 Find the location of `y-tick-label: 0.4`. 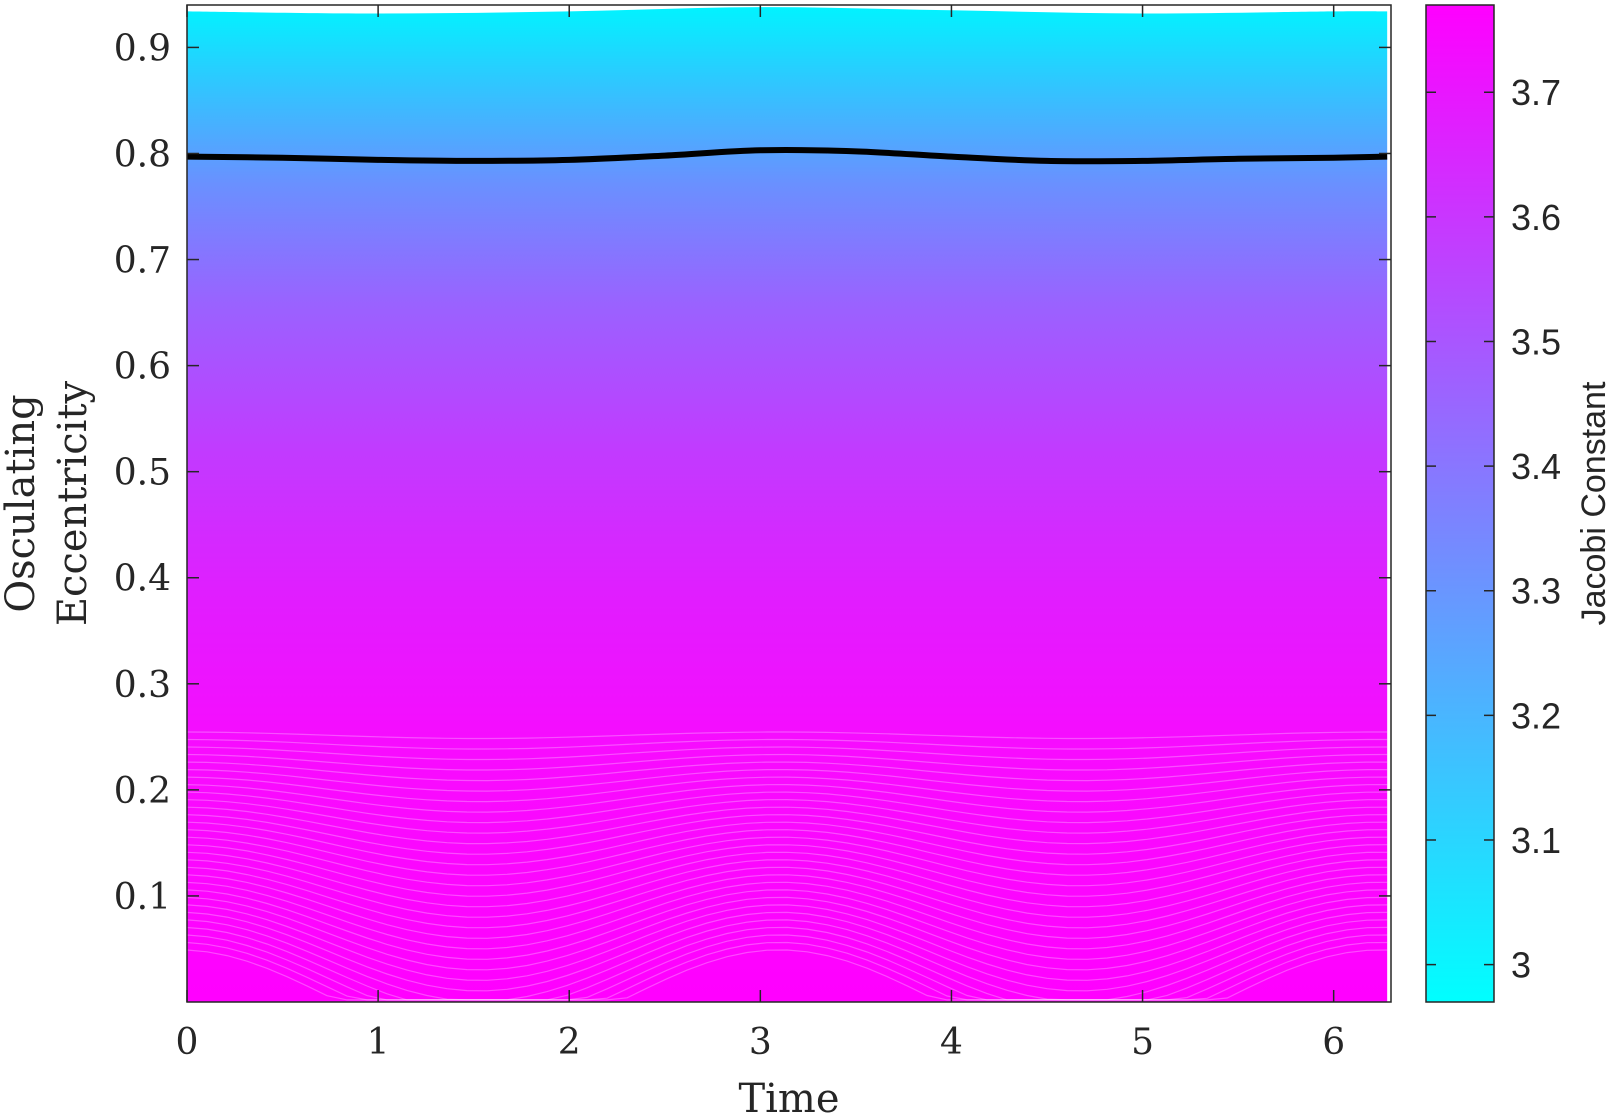

y-tick-label: 0.4 is located at coordinates (142, 579).